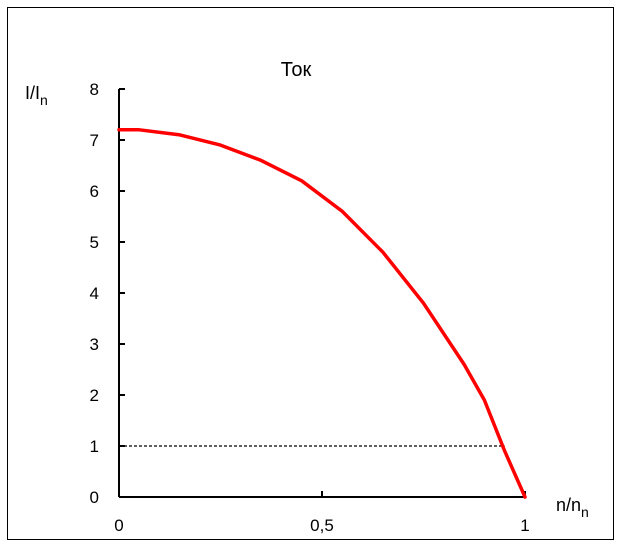 This screenshot has height=547, width=621. I want to click on y-tick-label: 8, so click(94, 89).